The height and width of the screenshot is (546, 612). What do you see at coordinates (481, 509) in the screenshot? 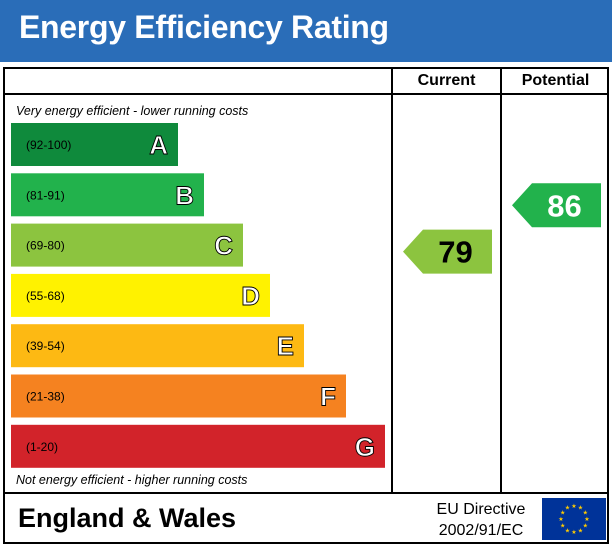
I see `eu-directive-line1: EU Directive` at bounding box center [481, 509].